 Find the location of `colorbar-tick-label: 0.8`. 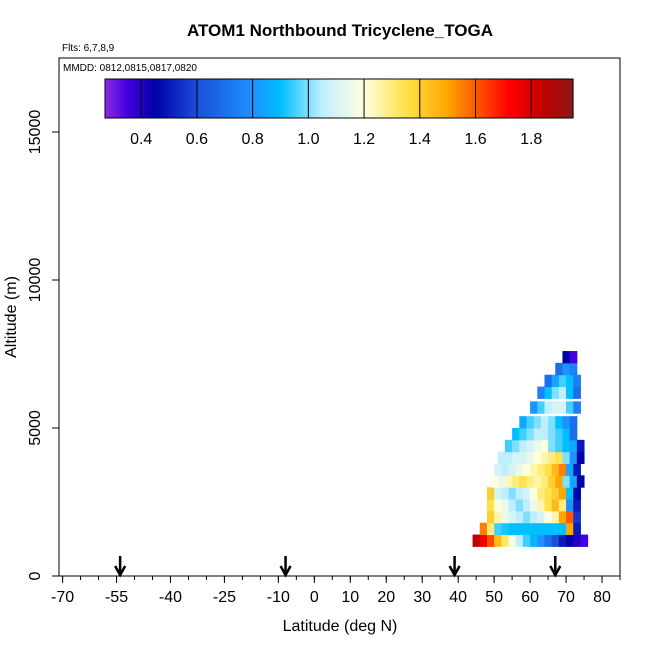

colorbar-tick-label: 0.8 is located at coordinates (253, 139).